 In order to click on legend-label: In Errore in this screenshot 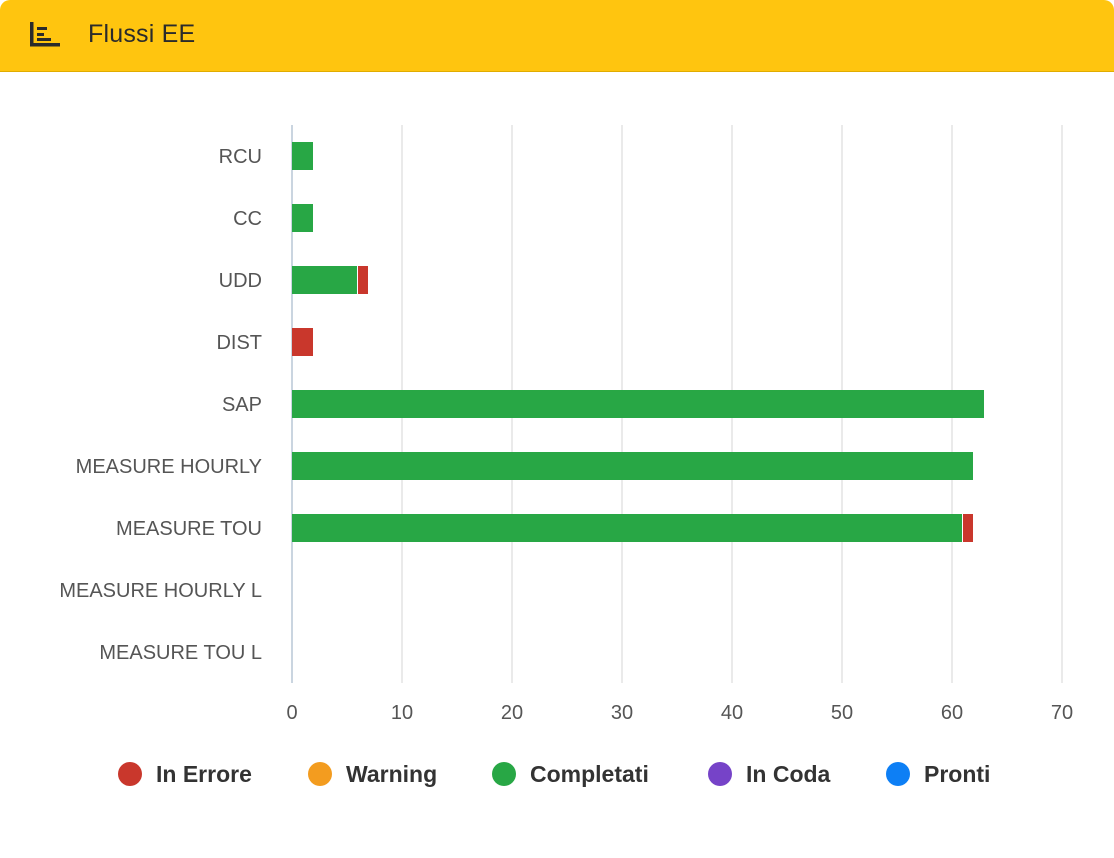, I will do `click(204, 773)`.